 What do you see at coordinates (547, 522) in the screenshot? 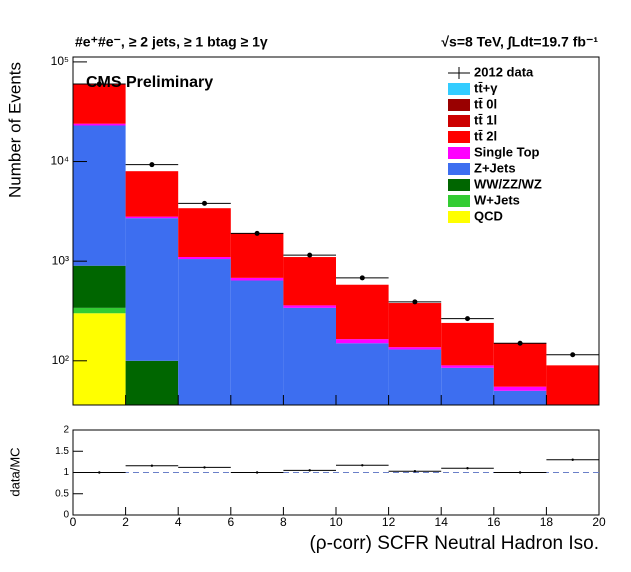
I see `x-tick-label: 18` at bounding box center [547, 522].